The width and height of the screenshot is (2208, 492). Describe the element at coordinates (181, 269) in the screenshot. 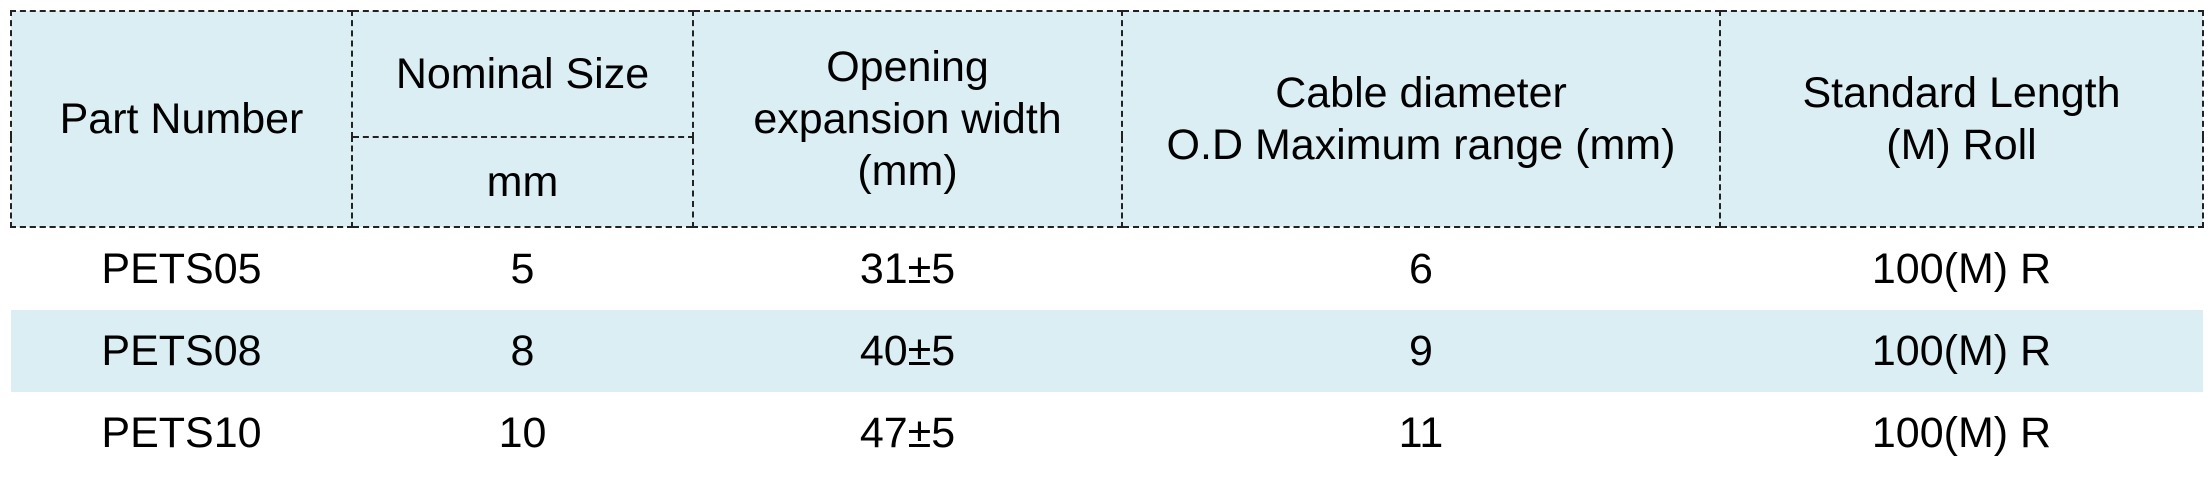

I see `cell-part: PETS05` at that location.